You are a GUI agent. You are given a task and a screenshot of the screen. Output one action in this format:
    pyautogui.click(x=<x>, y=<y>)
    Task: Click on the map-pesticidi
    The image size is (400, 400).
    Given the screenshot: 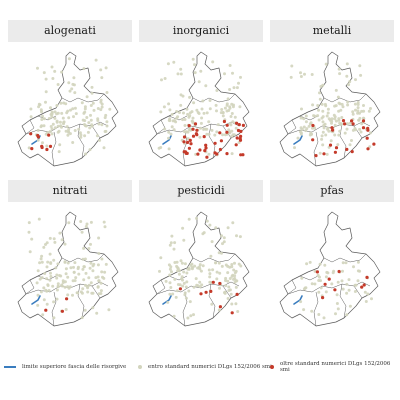 What is the action you would take?
    pyautogui.click(x=201, y=276)
    